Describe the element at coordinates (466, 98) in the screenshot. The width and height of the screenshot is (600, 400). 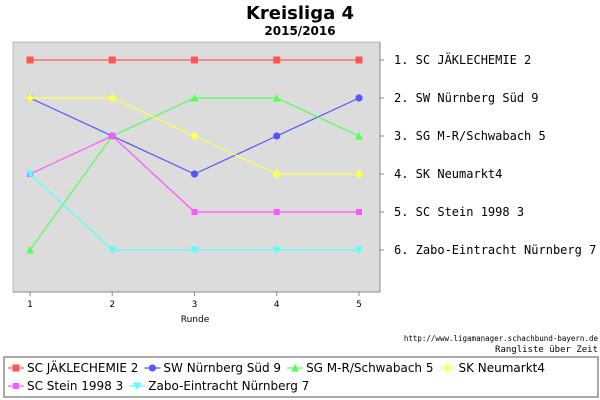
I see `rank-label: 2. SW Nürnberg Süd 9` at that location.